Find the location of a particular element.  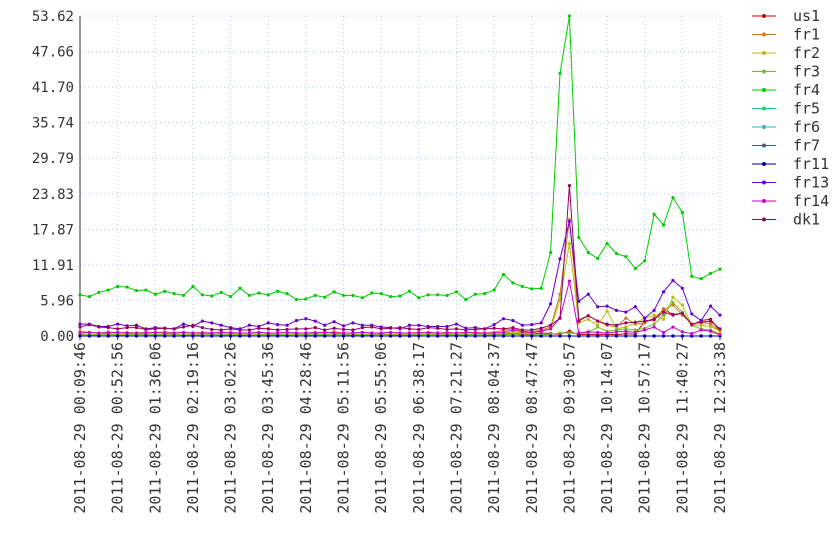

y-tick-label: 0.00 is located at coordinates (57, 337).